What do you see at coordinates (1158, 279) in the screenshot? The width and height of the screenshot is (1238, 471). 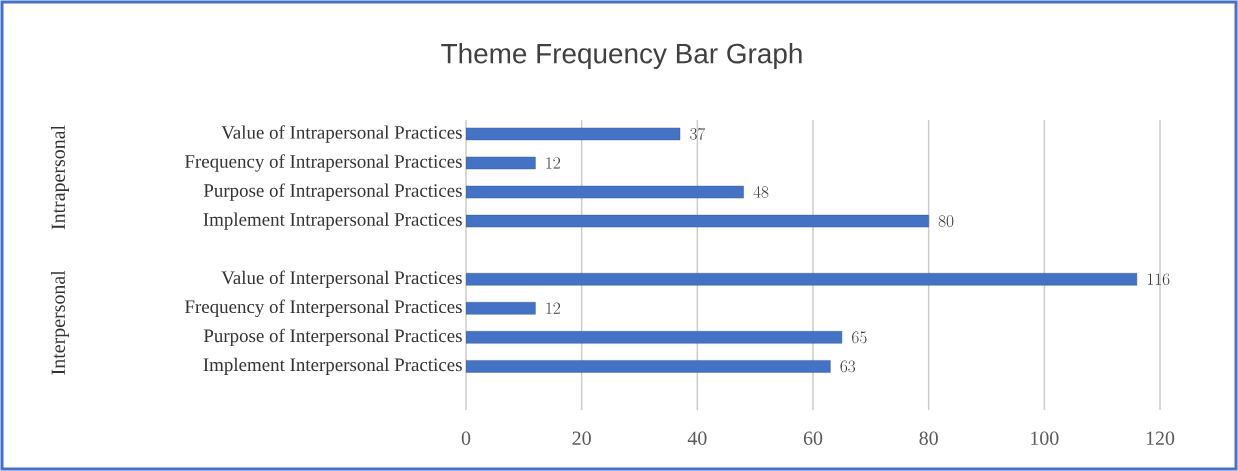 I see `data-label: 116` at bounding box center [1158, 279].